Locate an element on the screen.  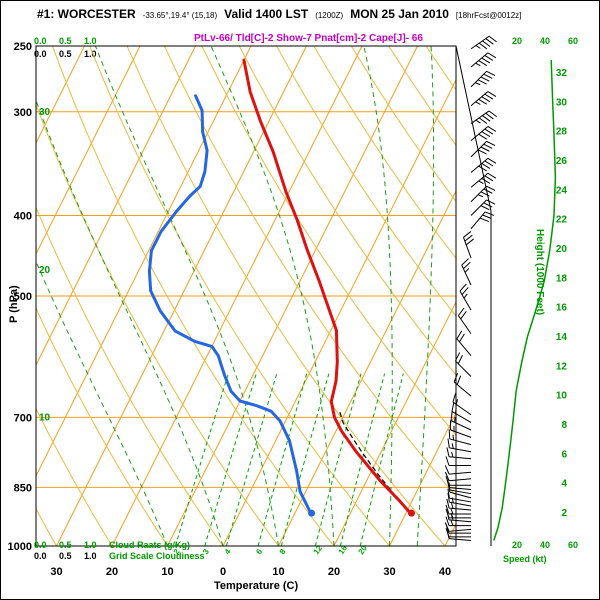
speed-curve is located at coordinates (525, 300).